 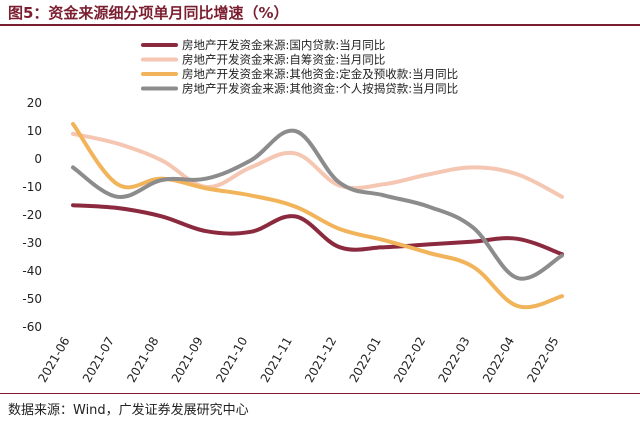 I want to click on x-tick-label: 2021-08, so click(x=142, y=360).